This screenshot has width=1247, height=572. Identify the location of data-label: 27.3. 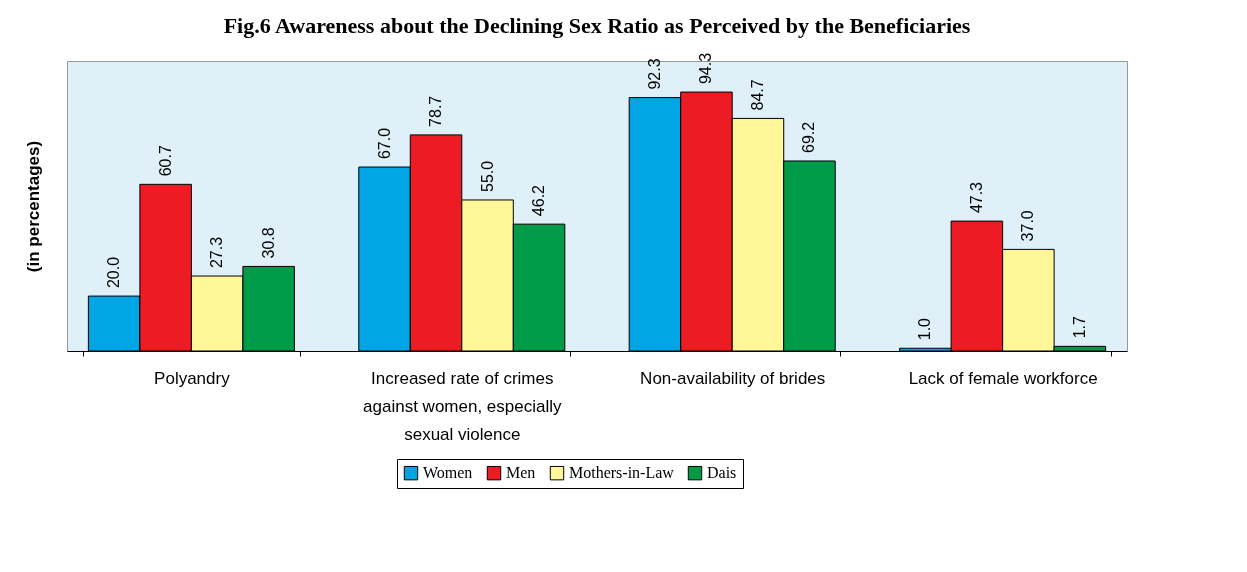
(217, 252).